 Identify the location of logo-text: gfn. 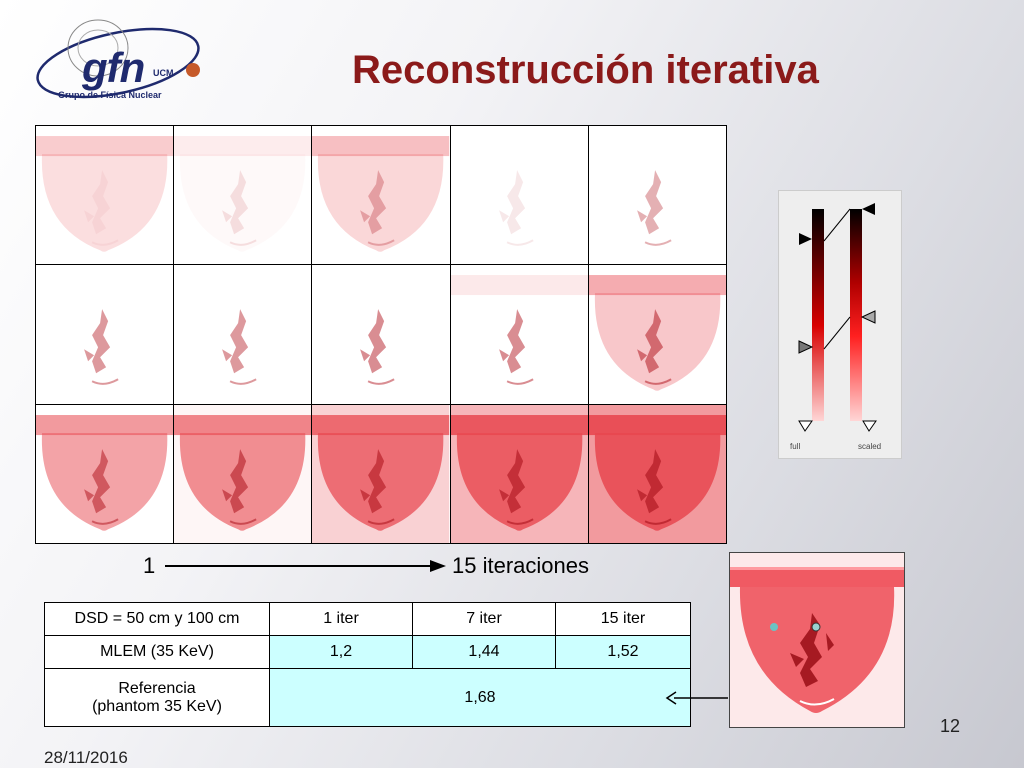
(113, 67).